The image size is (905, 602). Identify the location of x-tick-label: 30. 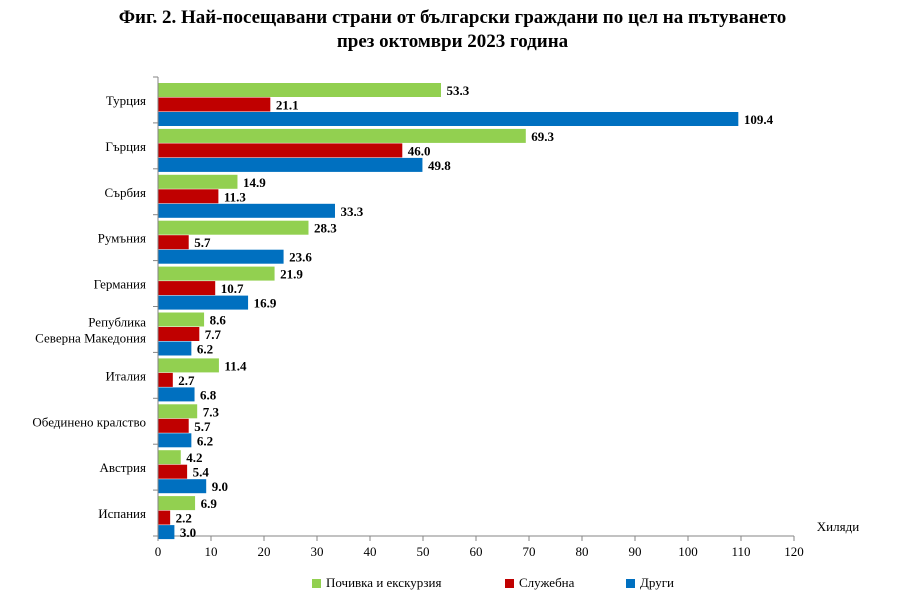
(317, 551).